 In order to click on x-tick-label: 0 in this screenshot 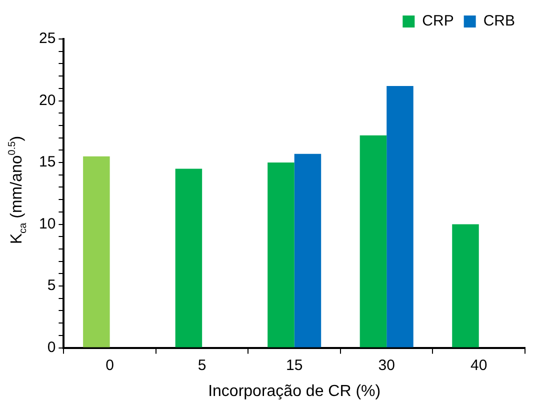, I will do `click(110, 365)`.